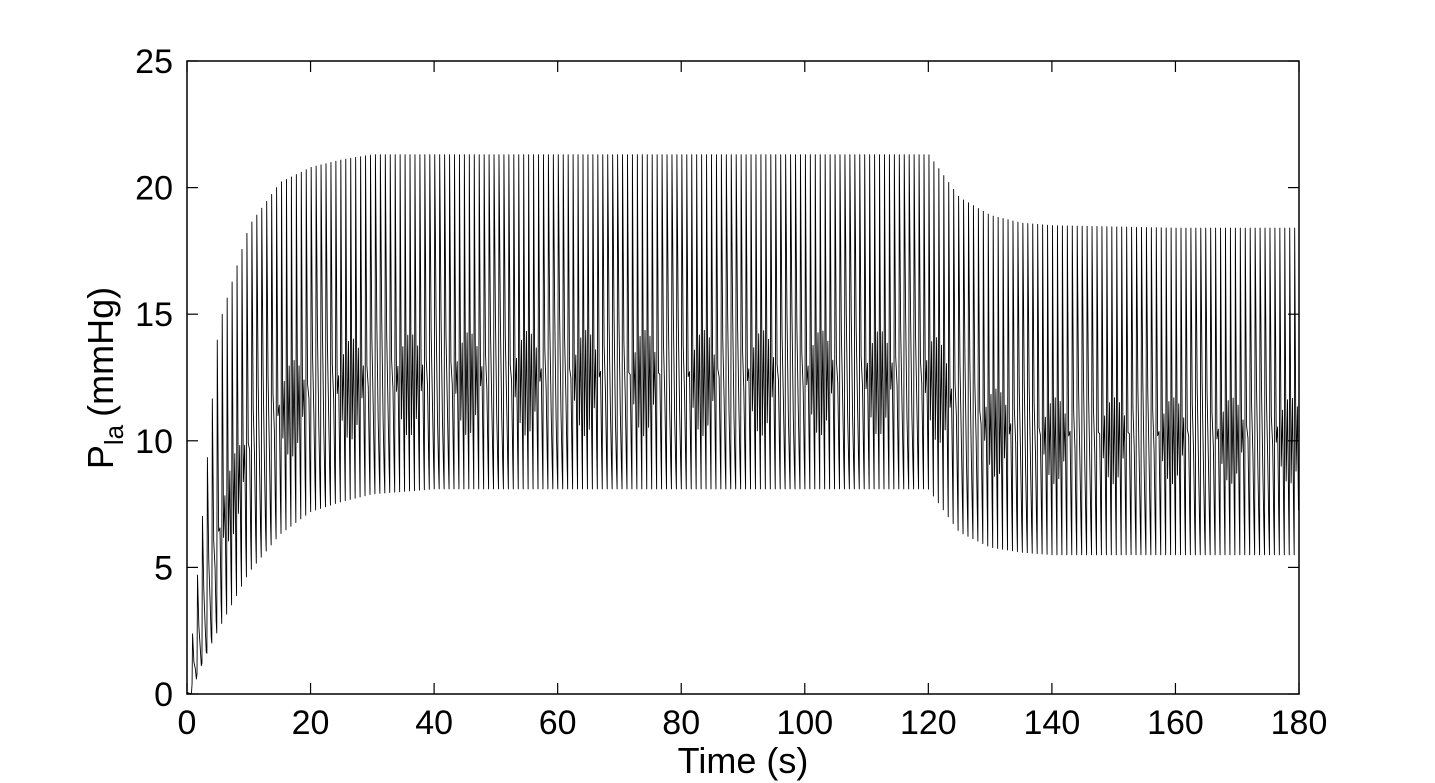  What do you see at coordinates (114, 434) in the screenshot?
I see `y-axis-label-subscript: la` at bounding box center [114, 434].